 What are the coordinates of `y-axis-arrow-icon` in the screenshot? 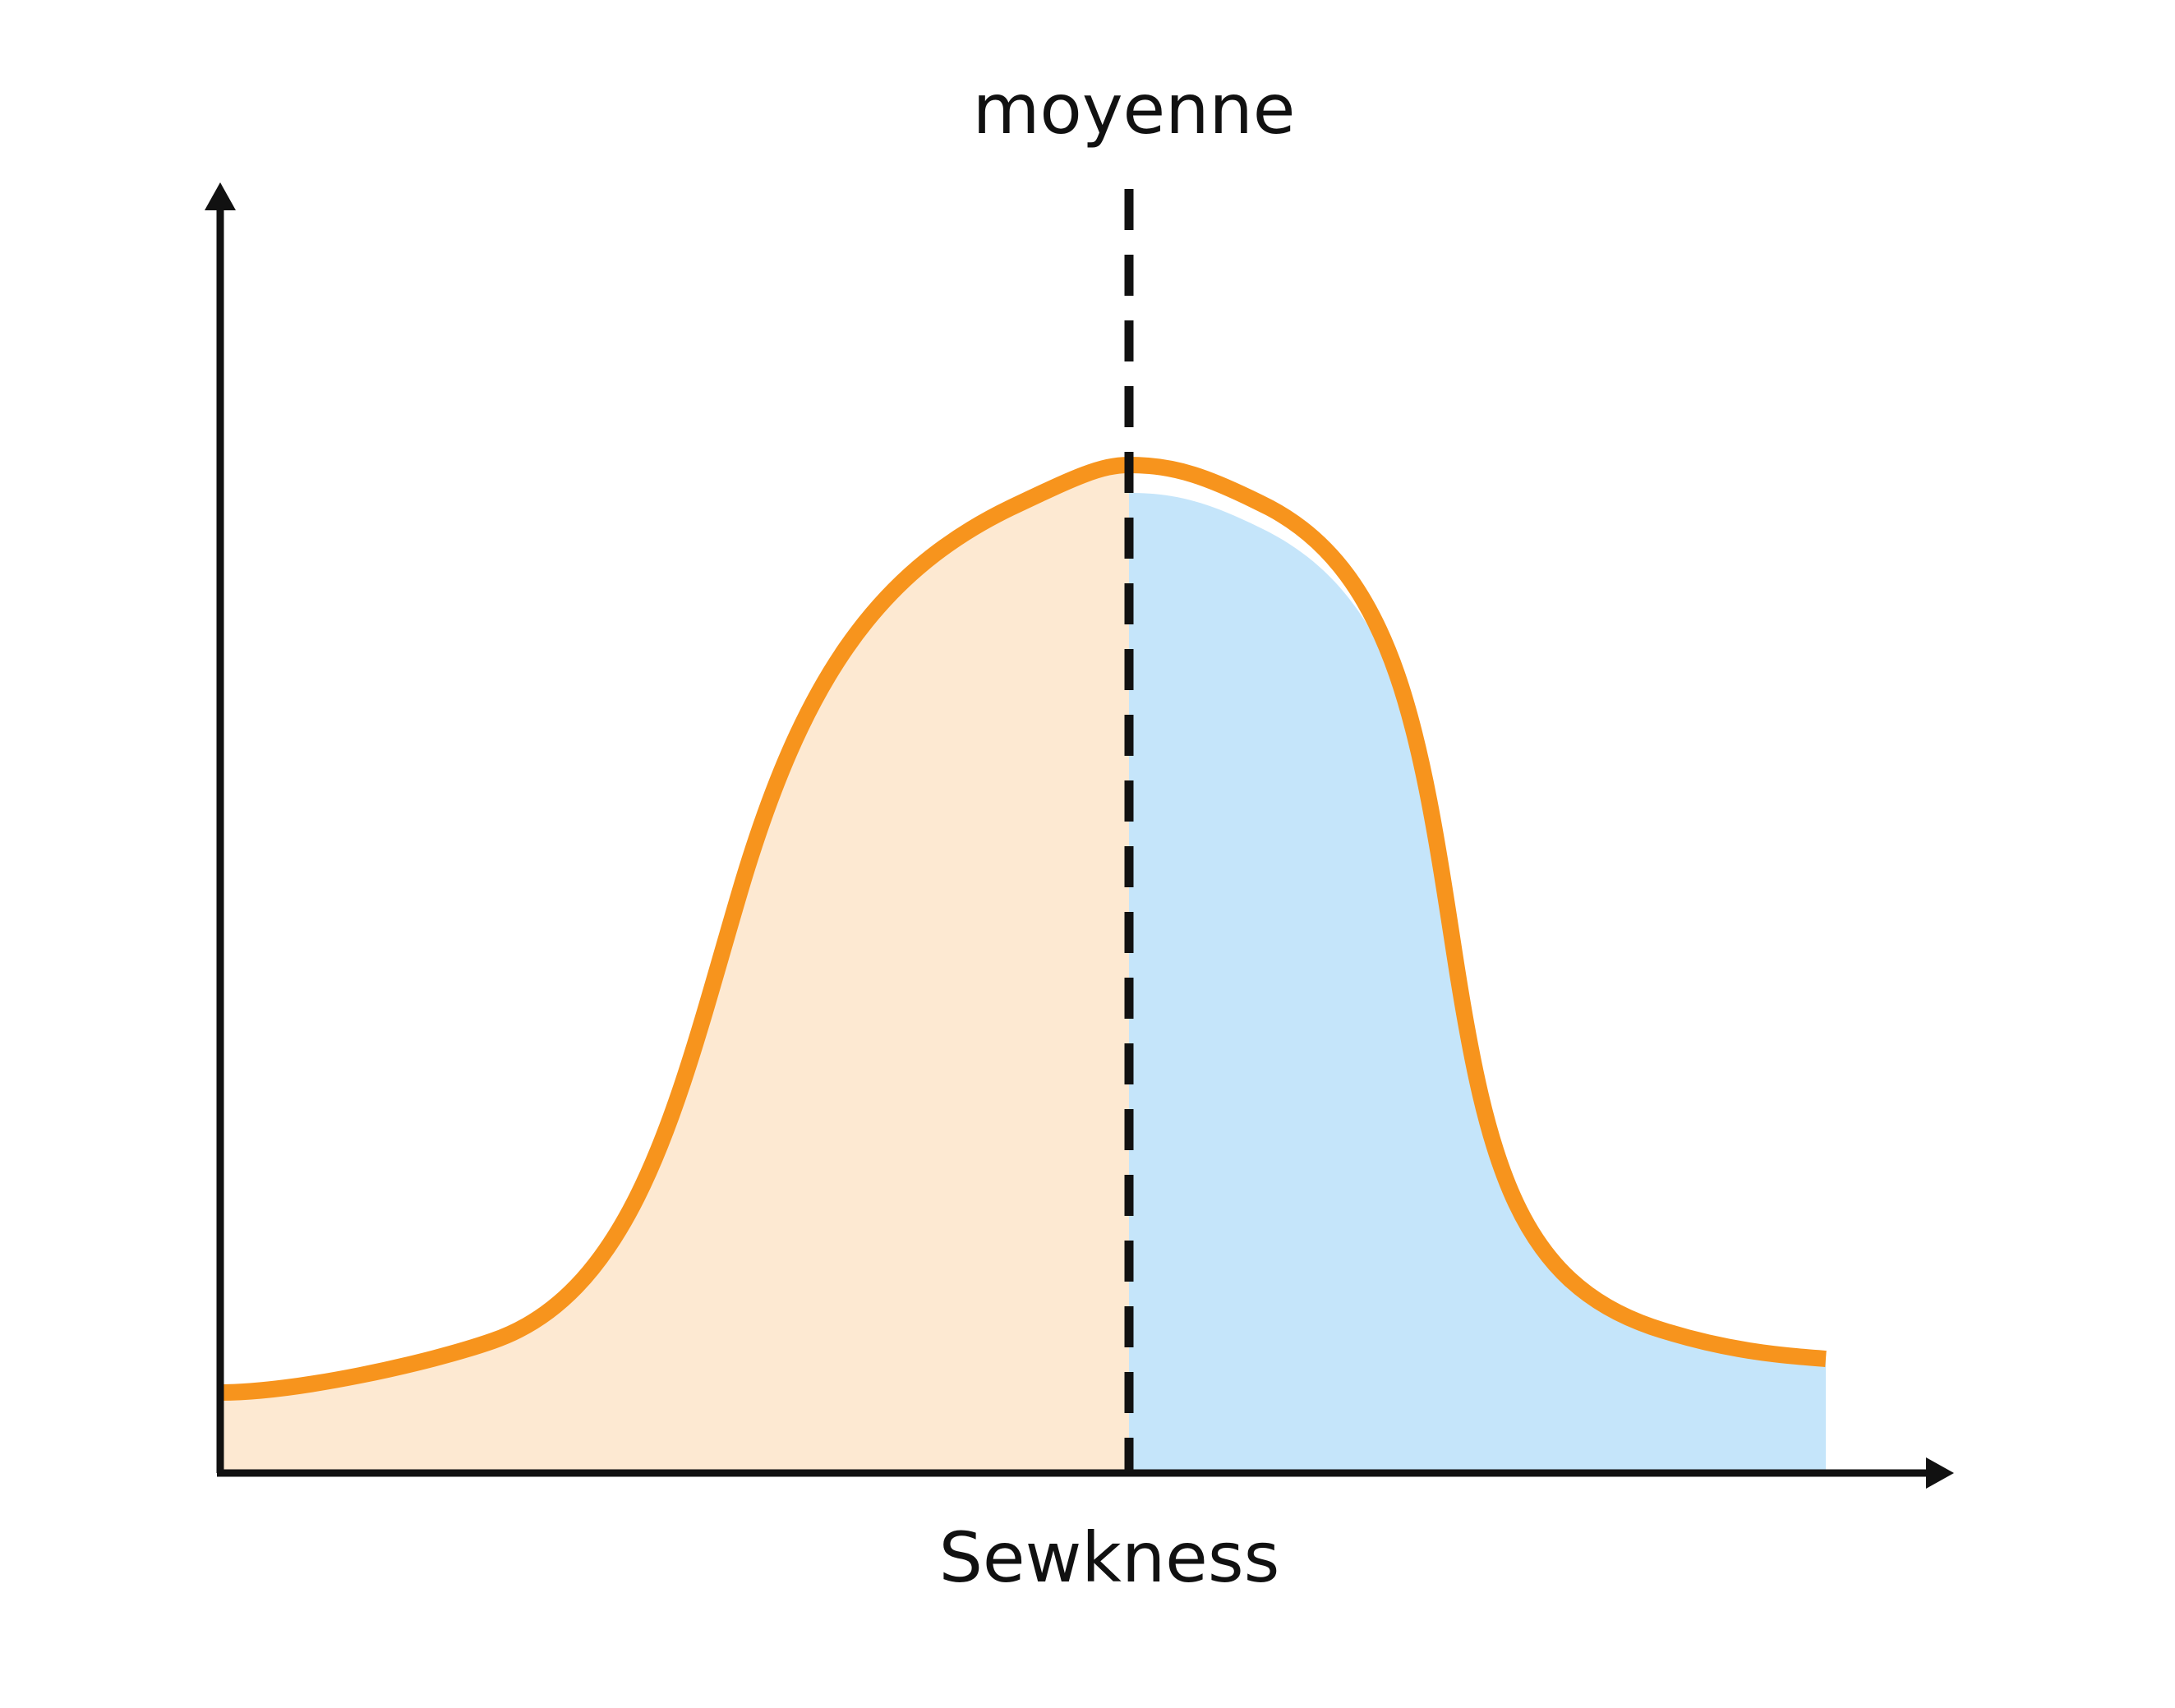 It's located at (220, 196).